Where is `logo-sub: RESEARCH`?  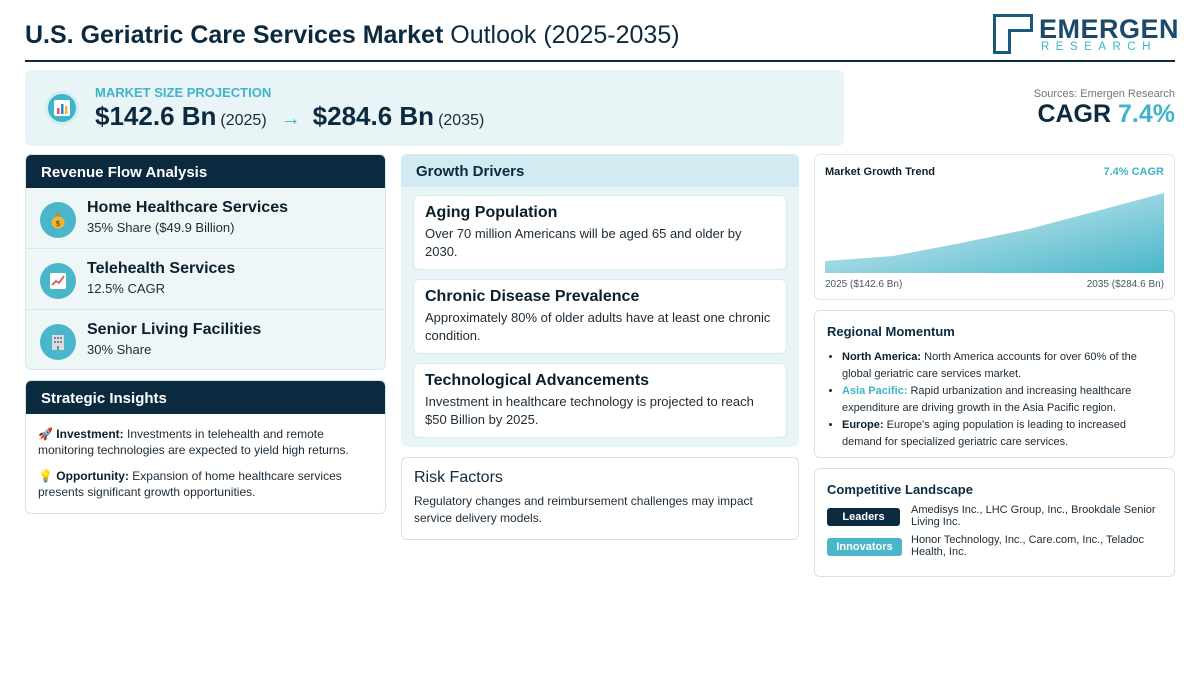 logo-sub: RESEARCH is located at coordinates (1099, 47).